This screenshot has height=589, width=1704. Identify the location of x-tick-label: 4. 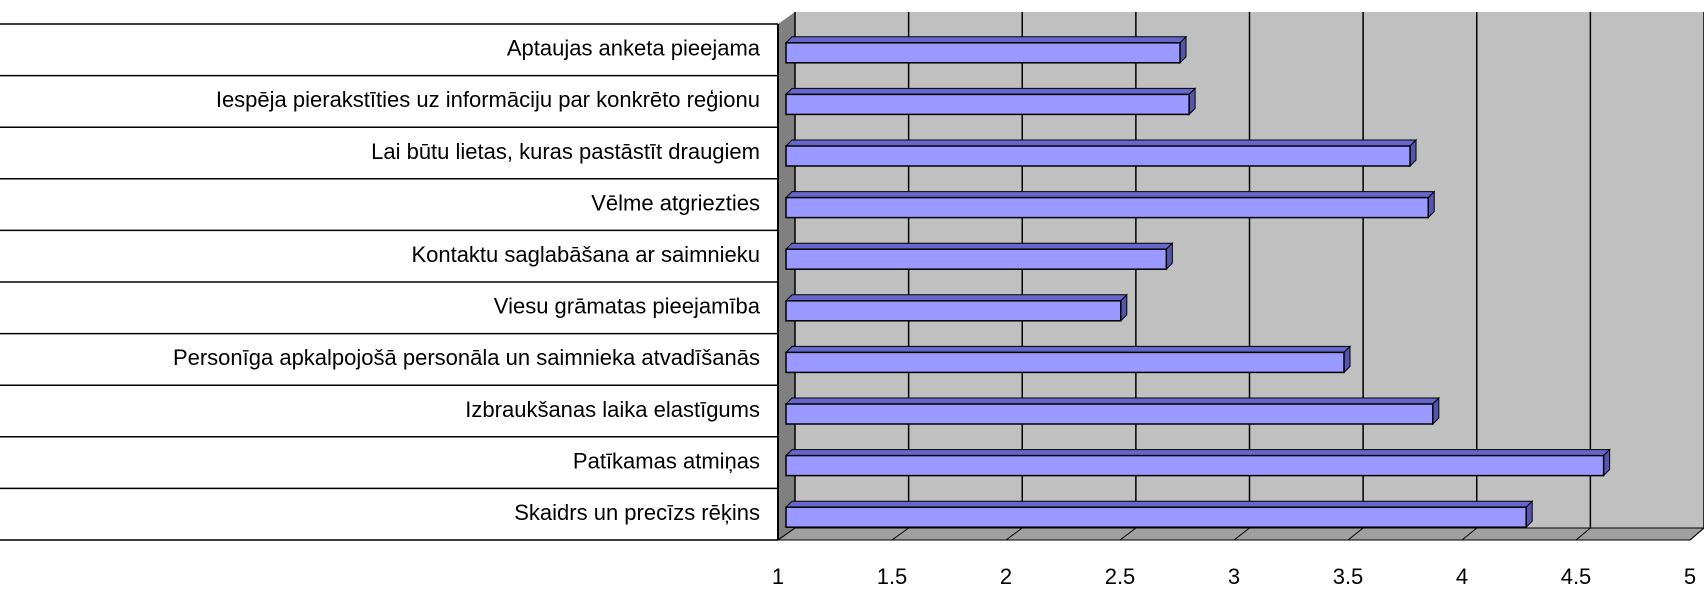
(1462, 576).